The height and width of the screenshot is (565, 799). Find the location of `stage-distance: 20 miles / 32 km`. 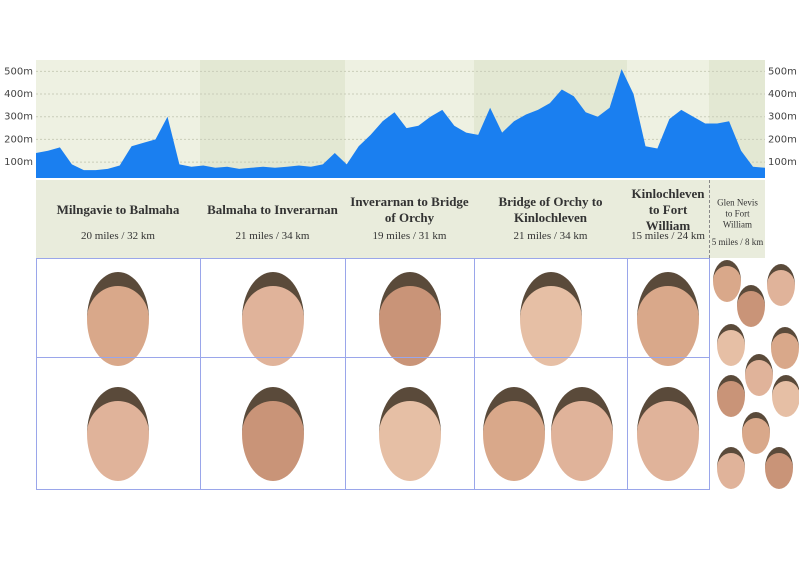

stage-distance: 20 miles / 32 km is located at coordinates (118, 236).